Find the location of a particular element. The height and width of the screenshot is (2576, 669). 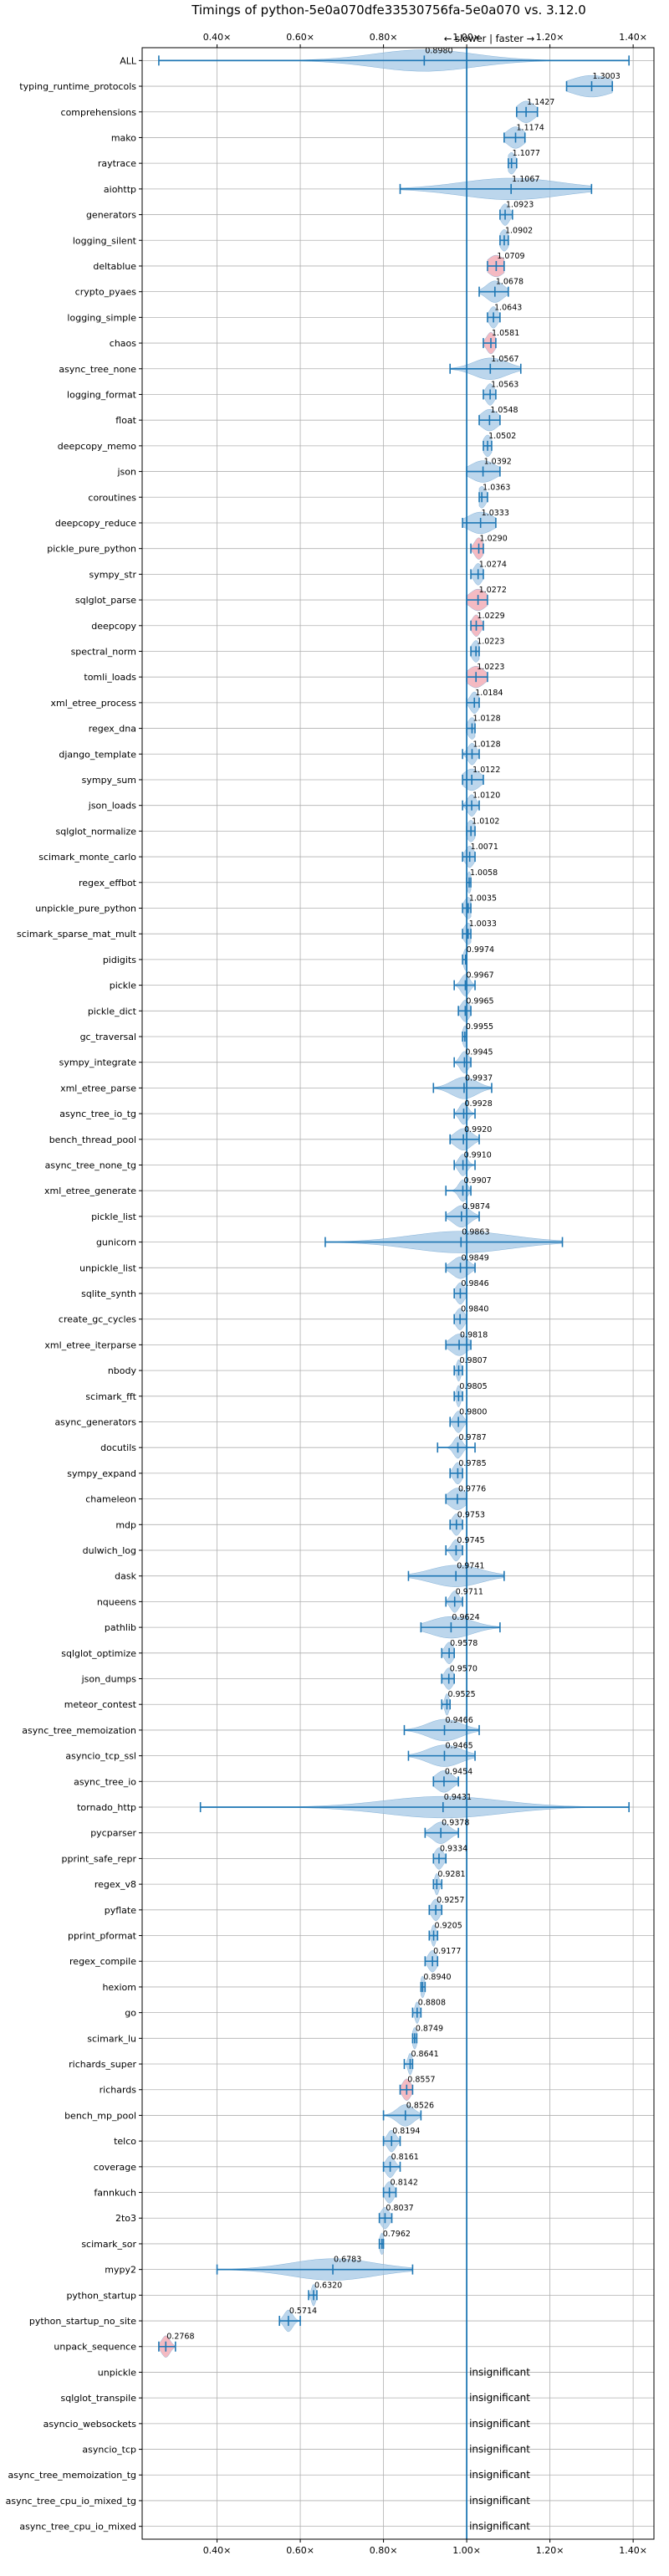

benchmark-label: pickle_dict is located at coordinates (113, 1012).